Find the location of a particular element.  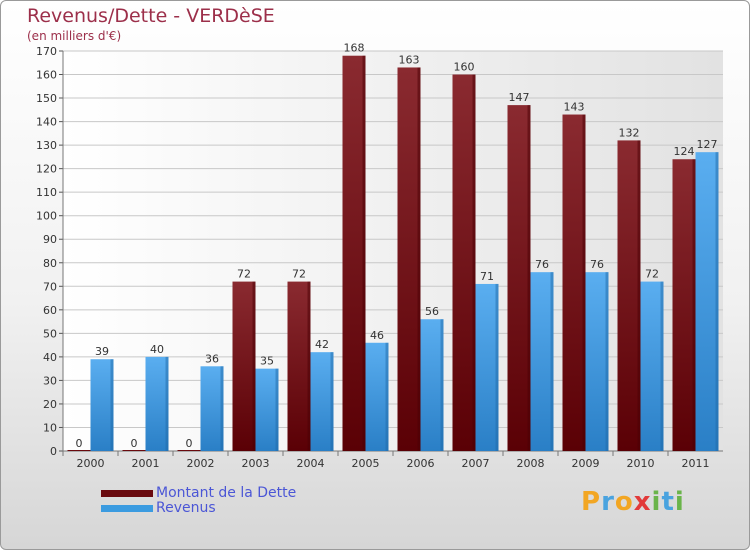

chart-title: Revenus/Dette - VERDèSE is located at coordinates (151, 16).